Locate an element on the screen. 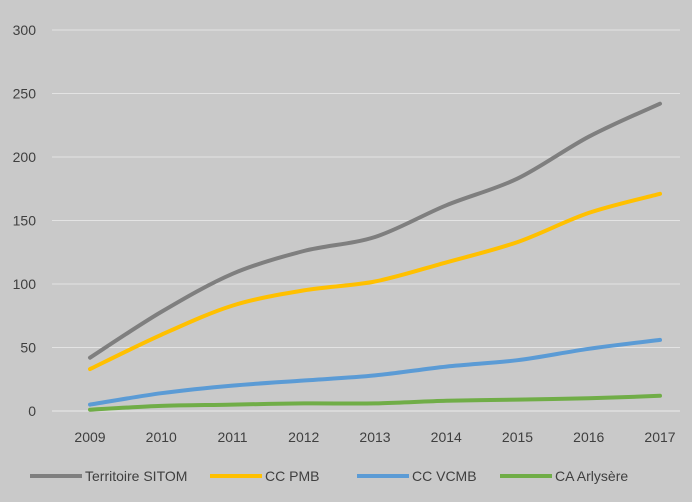  x-axis-ticks: 2009 2010 2011 2012 2013 2014 2015 2016 2017 is located at coordinates (374, 437).